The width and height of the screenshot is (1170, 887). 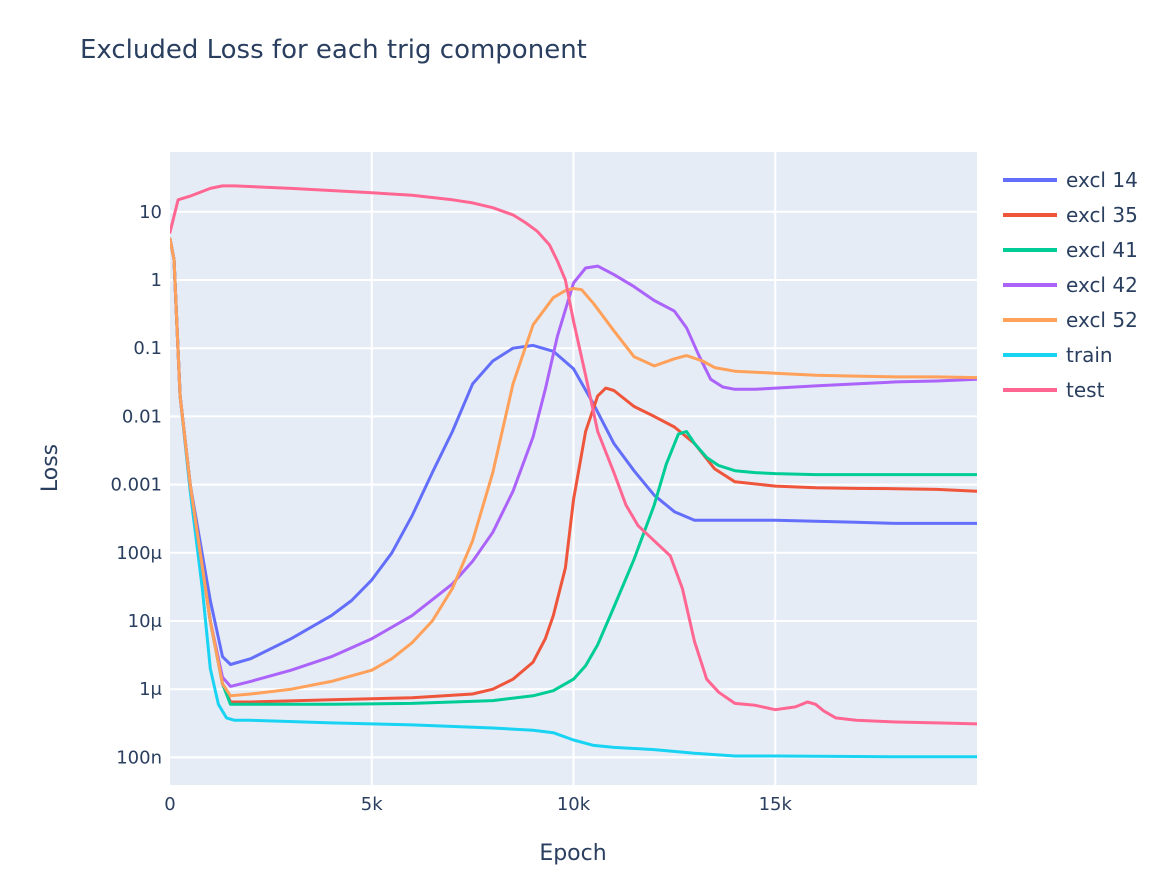 What do you see at coordinates (1102, 250) in the screenshot?
I see `legend-label: excl 41` at bounding box center [1102, 250].